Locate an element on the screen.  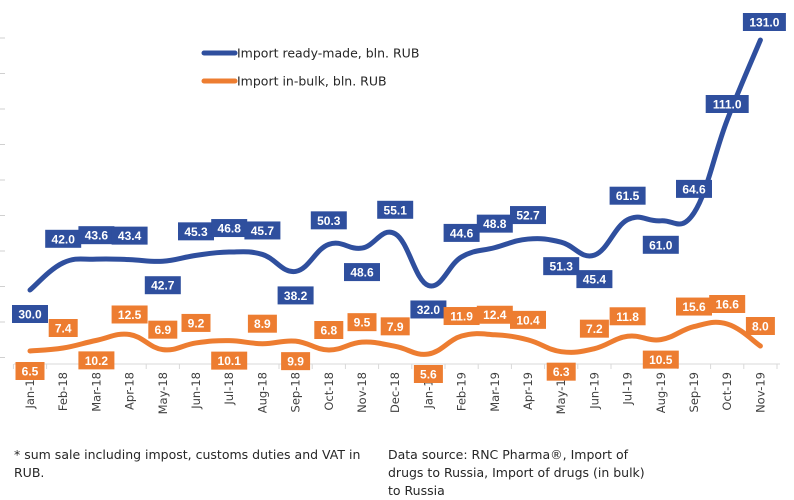
data-label-text: 6.3 is located at coordinates (561, 372).